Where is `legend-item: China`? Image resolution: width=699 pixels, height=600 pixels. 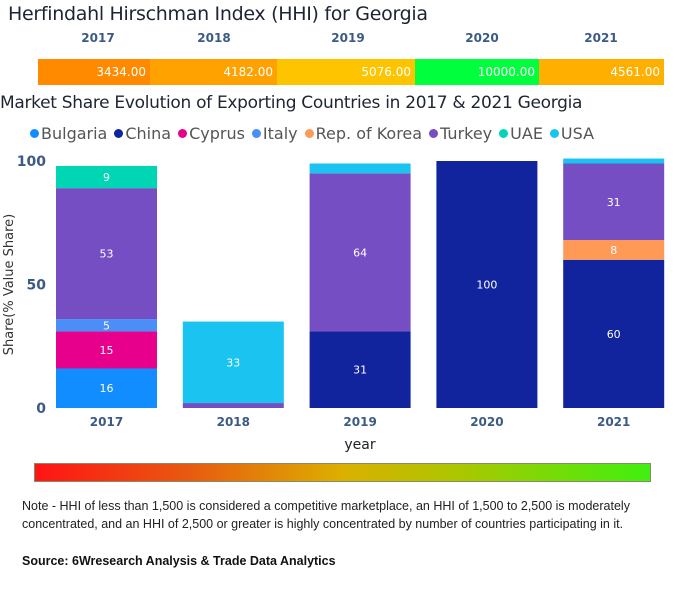 legend-item: China is located at coordinates (142, 133).